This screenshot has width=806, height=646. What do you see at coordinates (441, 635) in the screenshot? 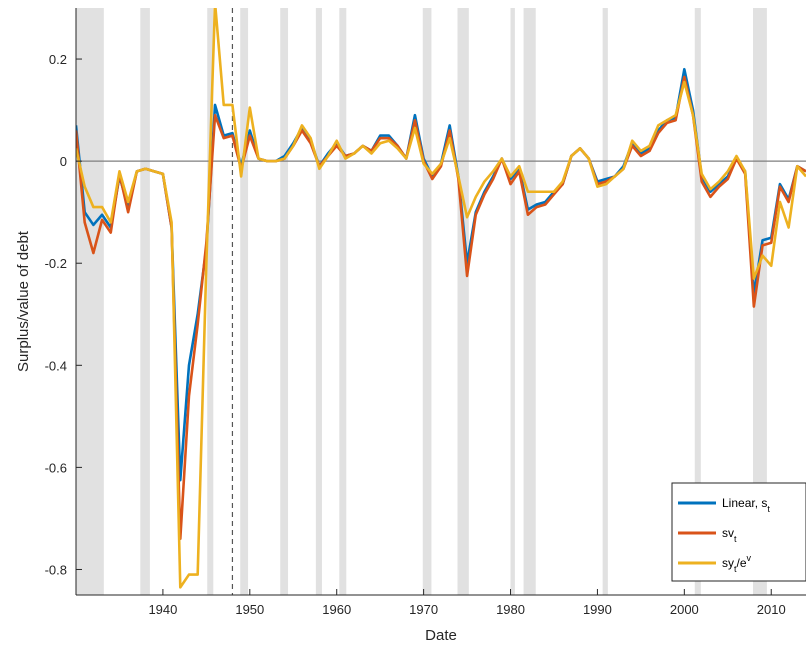
I see `x-axis-label: Date` at bounding box center [441, 635].